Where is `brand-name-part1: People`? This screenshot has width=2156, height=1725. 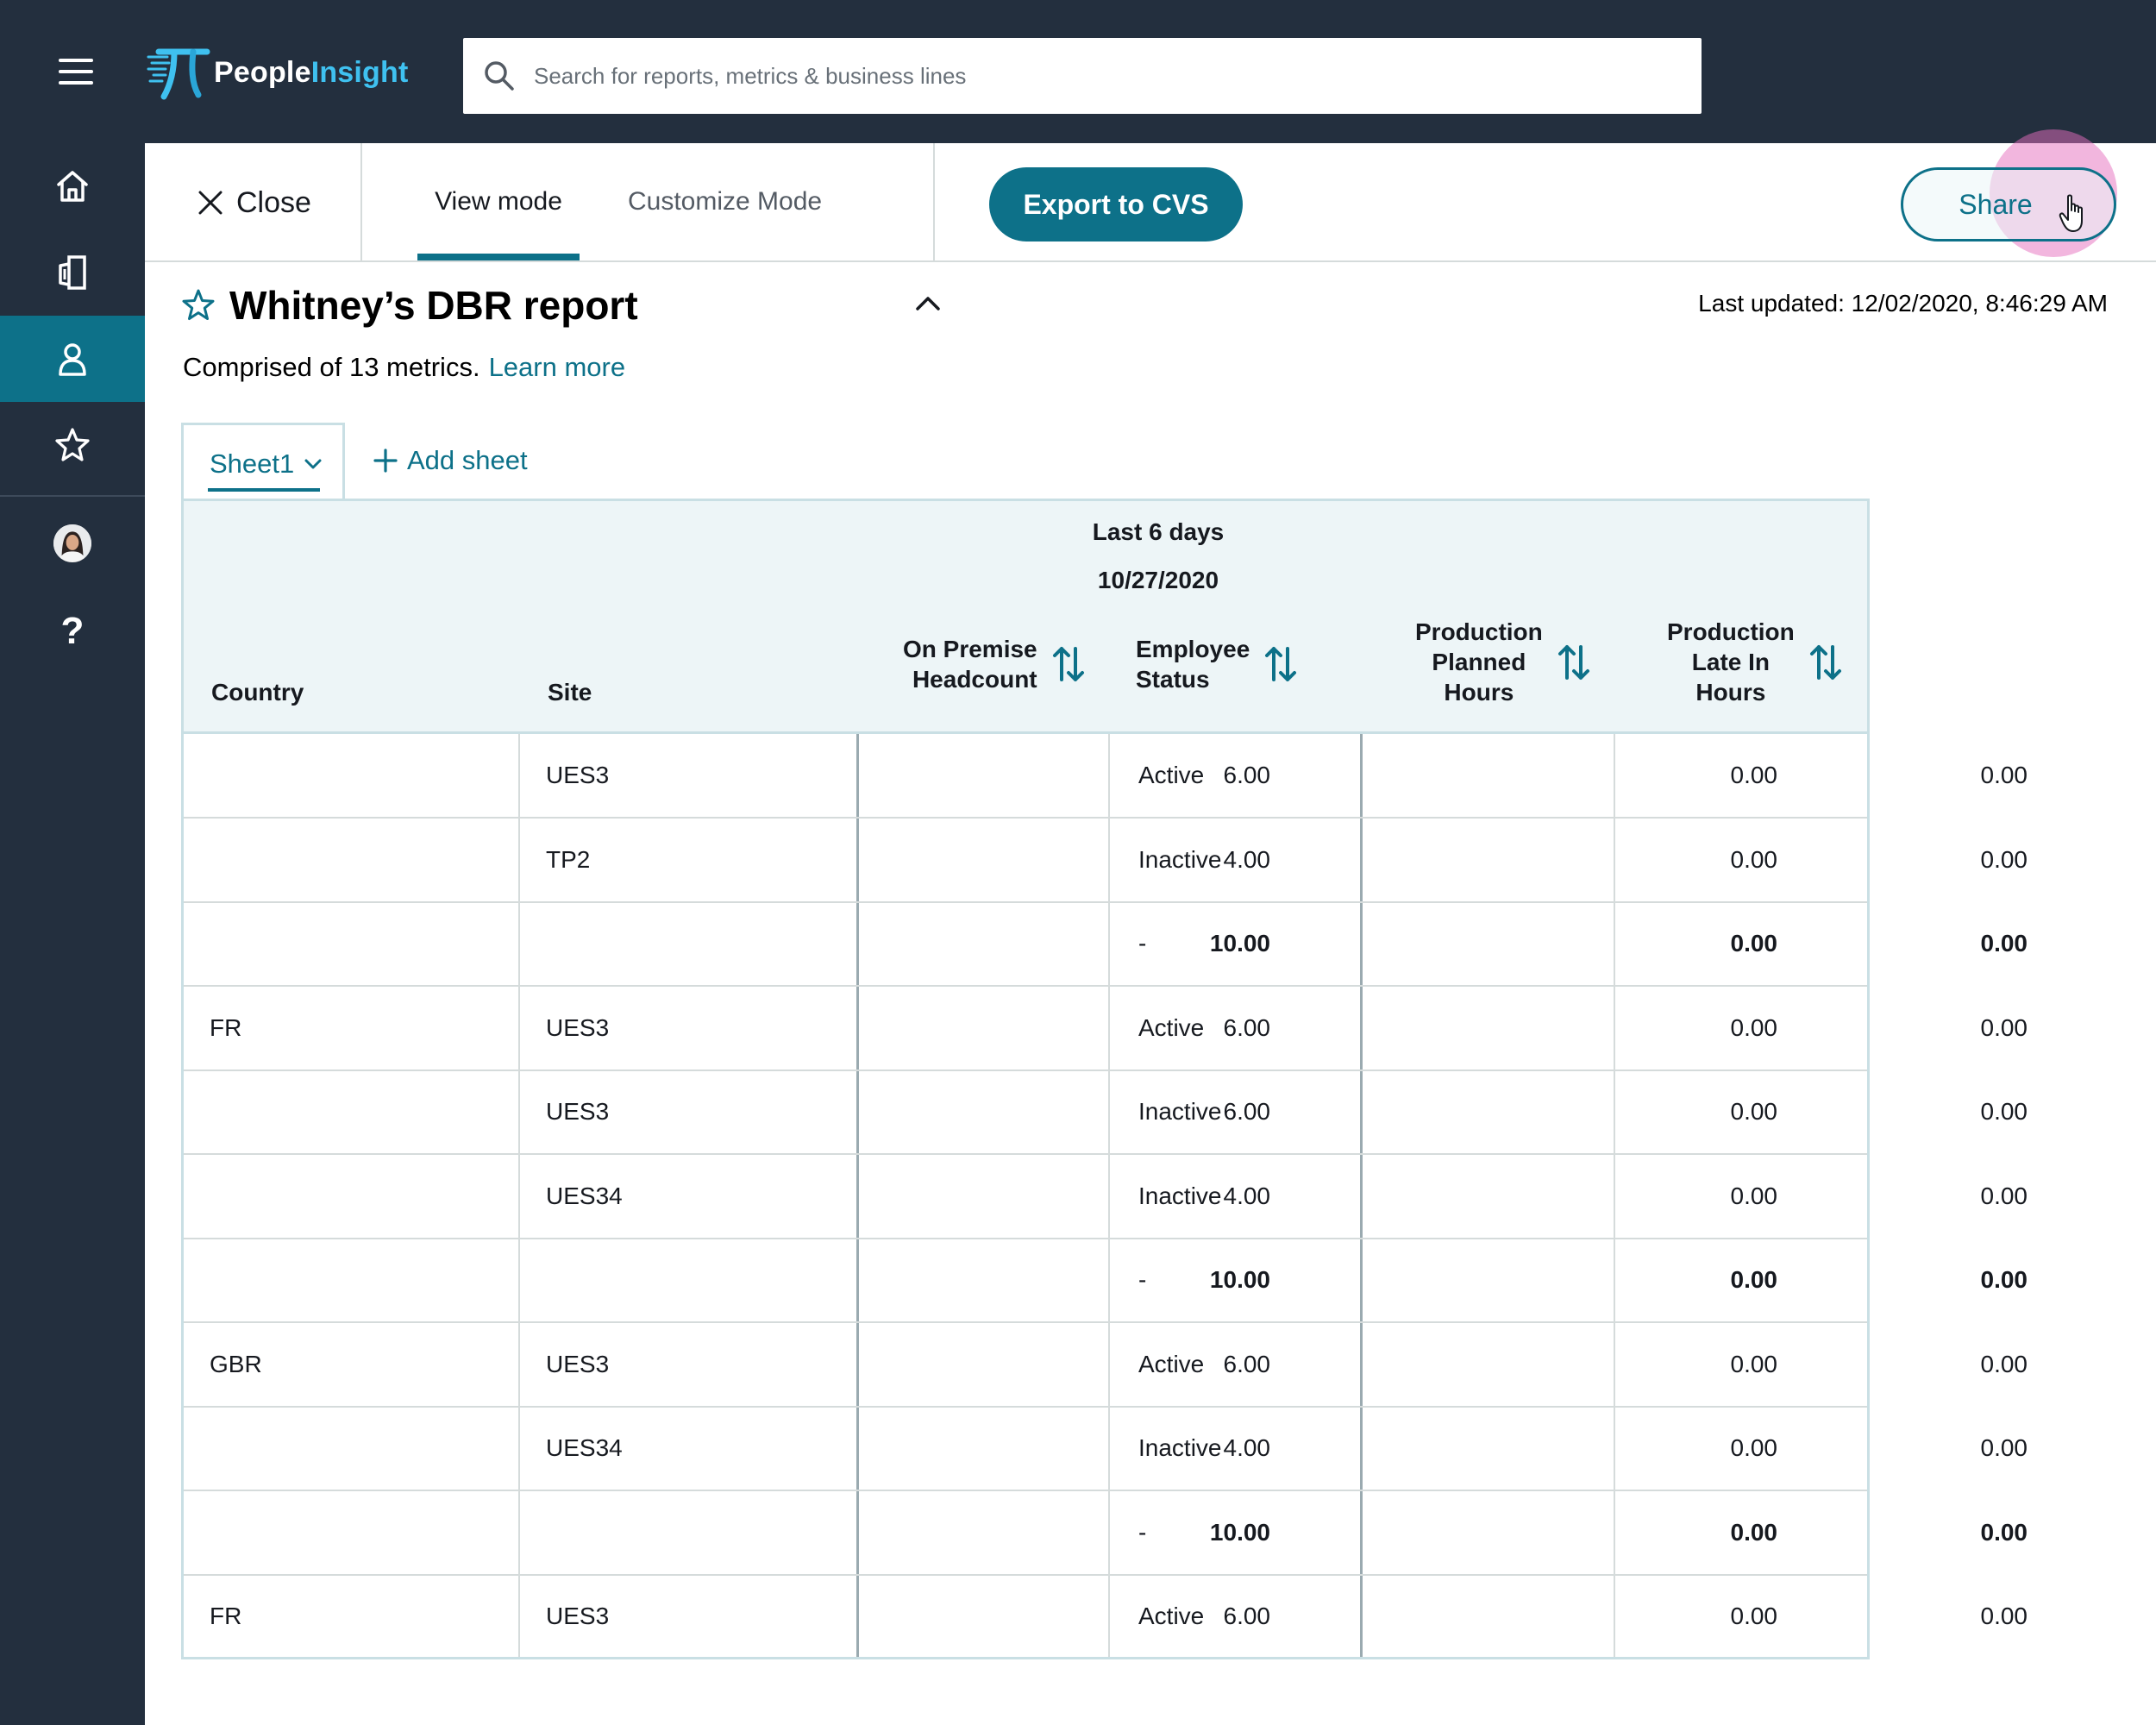 brand-name-part1: People is located at coordinates (262, 72).